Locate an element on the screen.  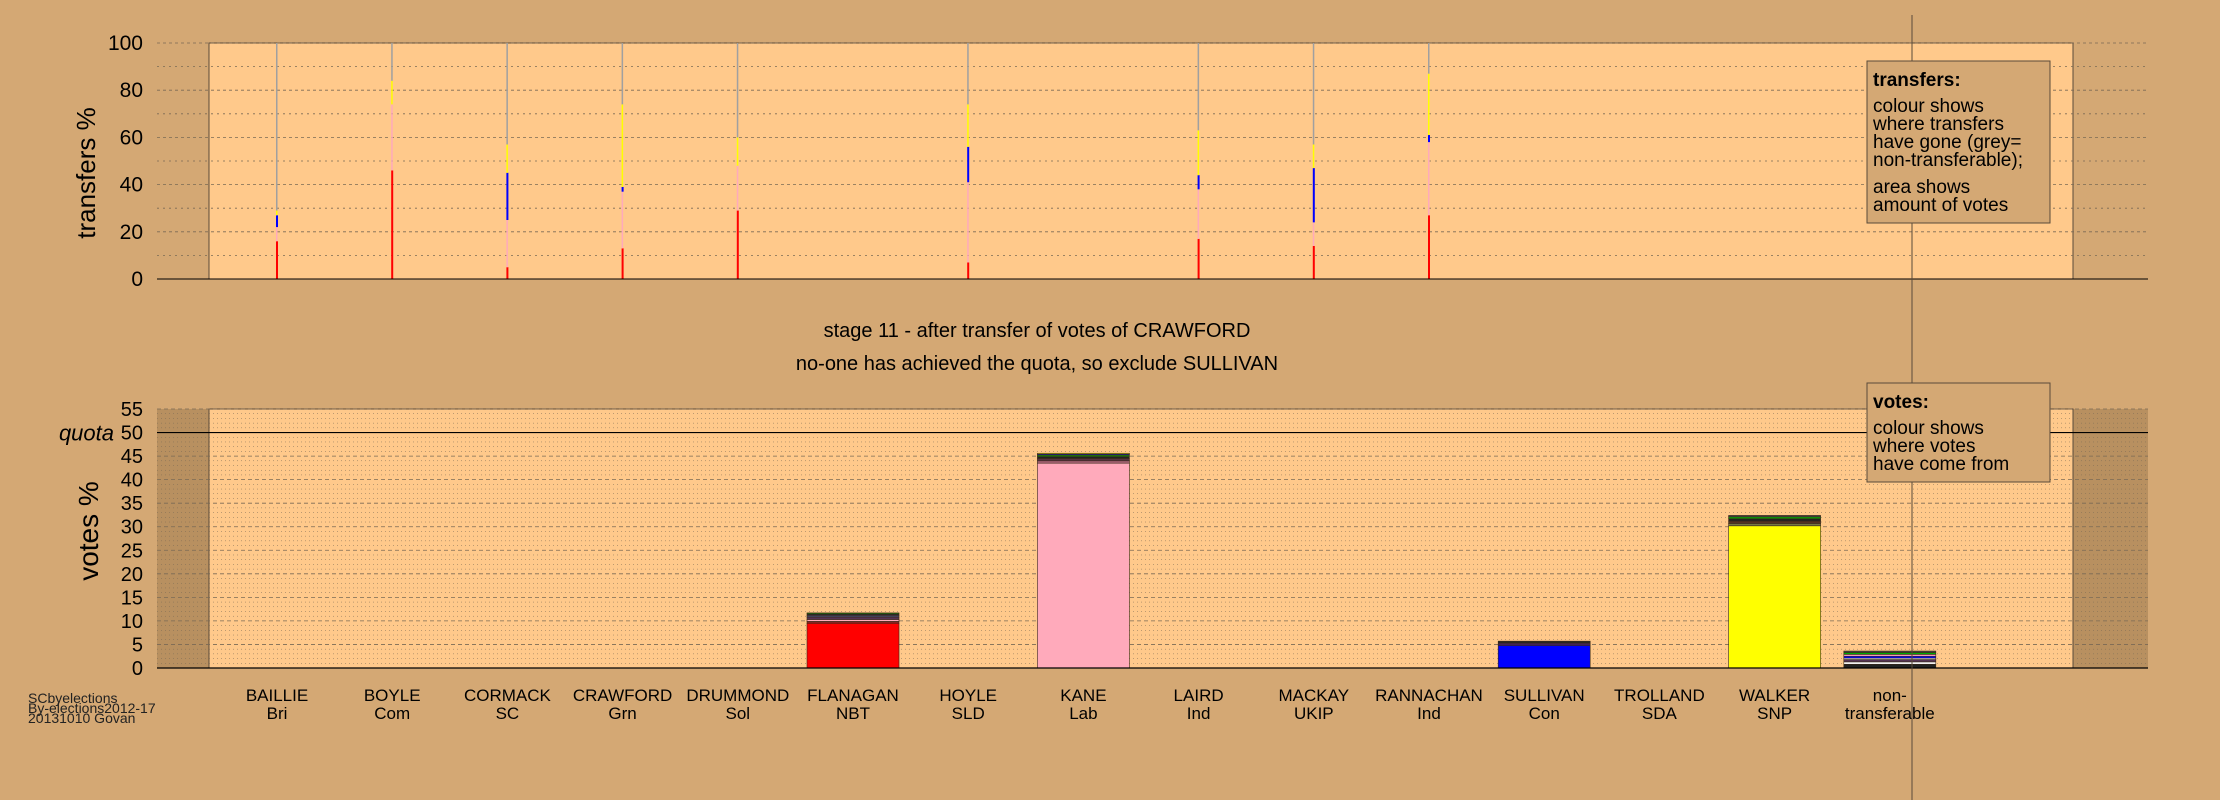
votes-legend-line: have come from is located at coordinates (1941, 464).